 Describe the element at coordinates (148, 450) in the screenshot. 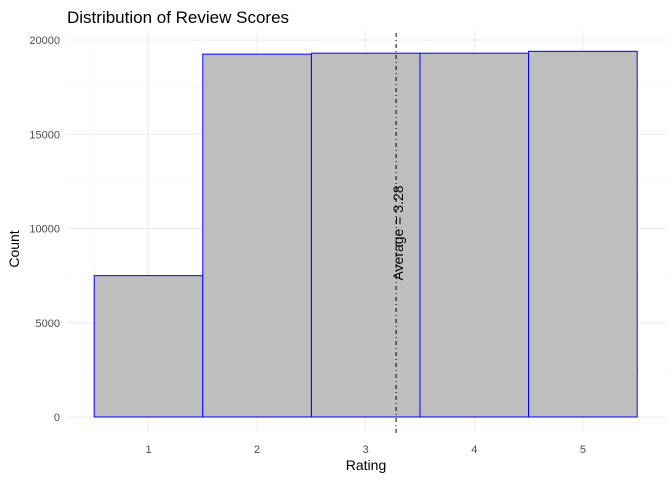

I see `x-tick-label: 1` at that location.